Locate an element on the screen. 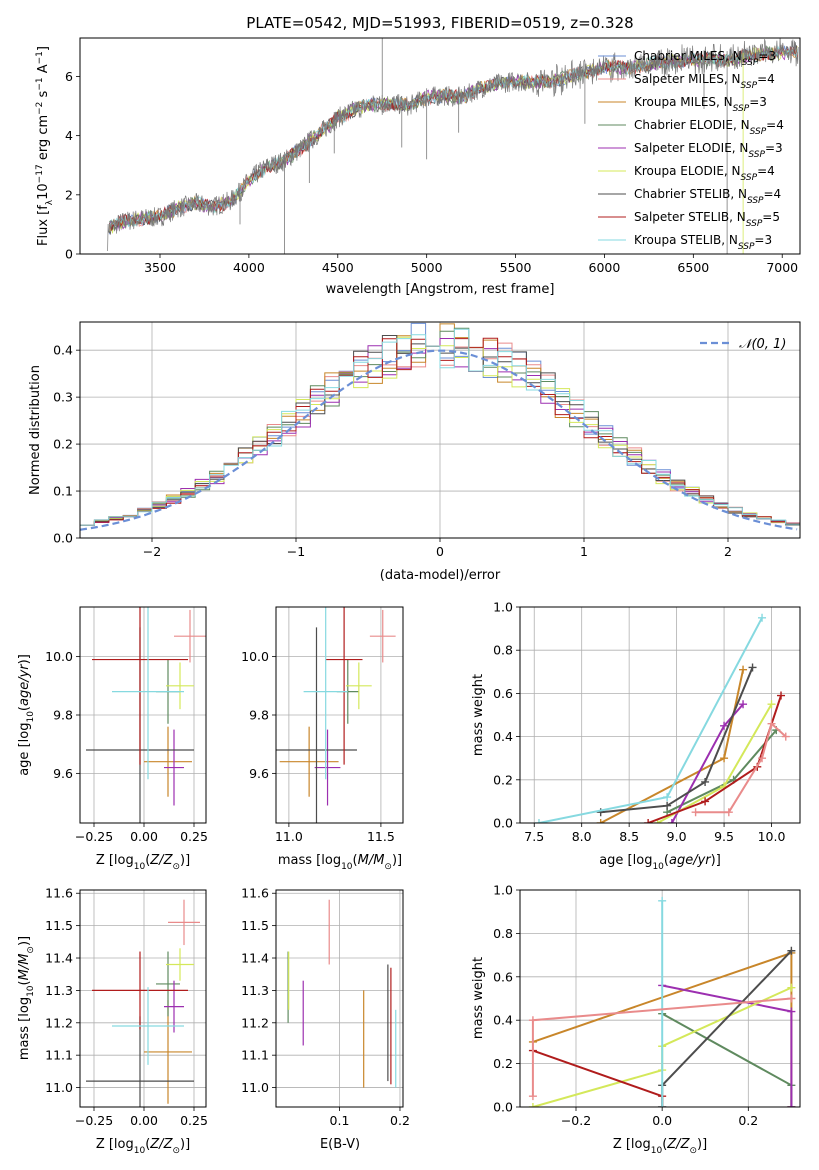 This screenshot has width=819, height=1170. y-tick-label: 11.0 is located at coordinates (255, 1087).